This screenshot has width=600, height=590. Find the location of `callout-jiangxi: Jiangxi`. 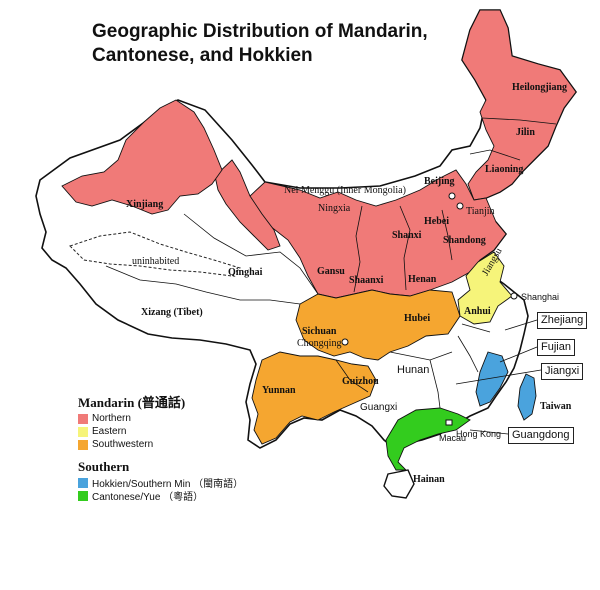

callout-jiangxi: Jiangxi is located at coordinates (562, 371).